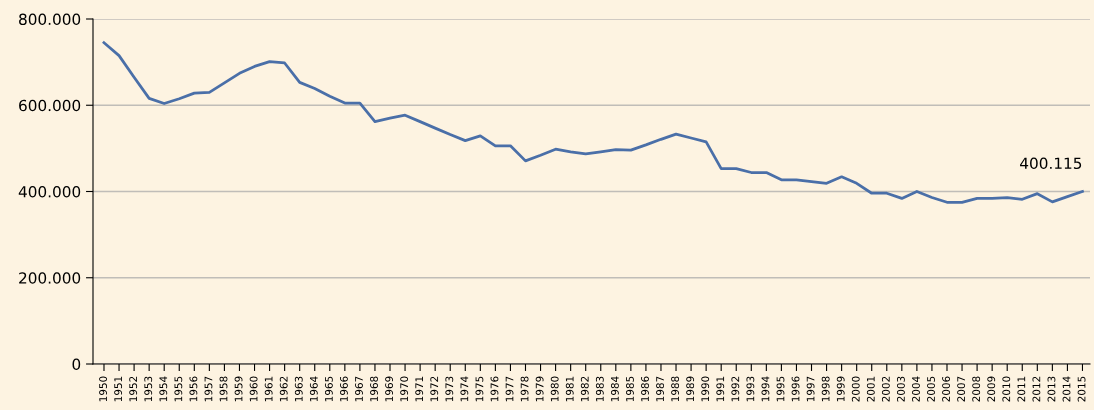 This screenshot has width=1094, height=410. Describe the element at coordinates (810, 389) in the screenshot. I see `x-tick-label: 1997` at that location.